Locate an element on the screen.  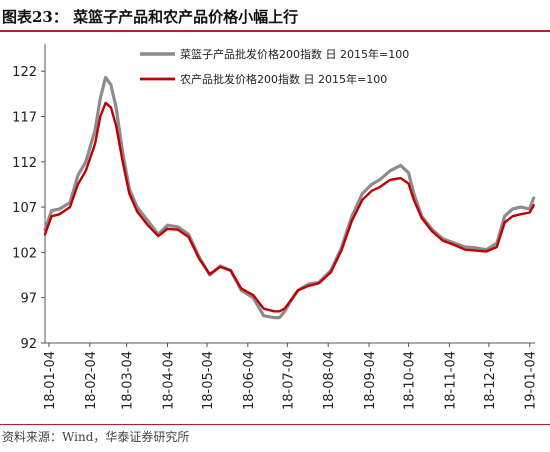
legend-label-2: 农产品批发价格200指数 日 2015年=100 is located at coordinates (283, 79).